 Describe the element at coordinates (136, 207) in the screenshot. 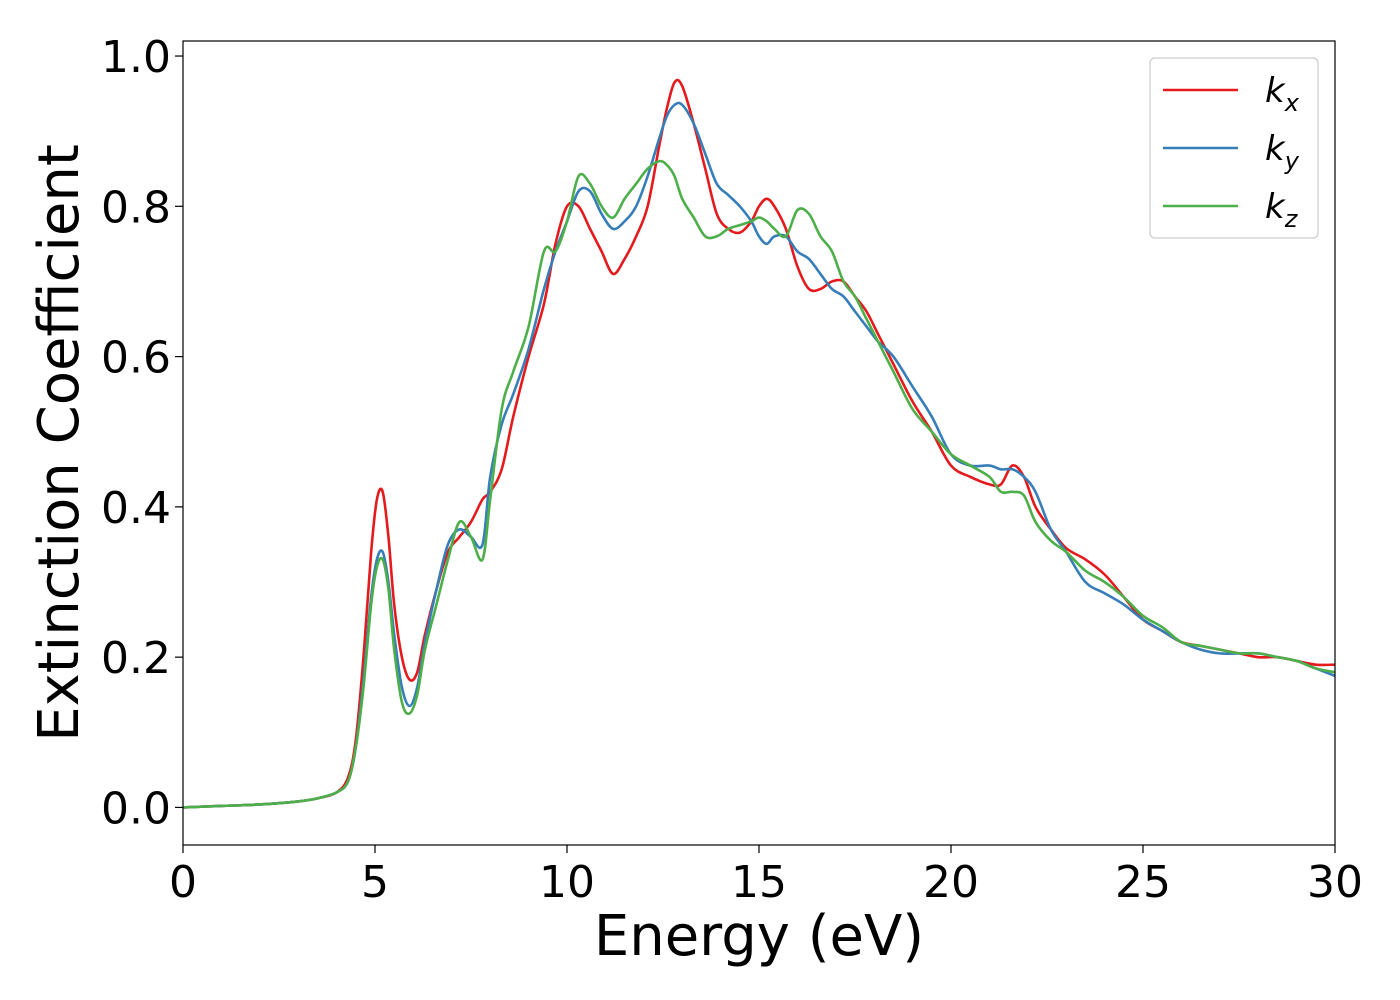

I see `y-tick-label: 0.8` at that location.